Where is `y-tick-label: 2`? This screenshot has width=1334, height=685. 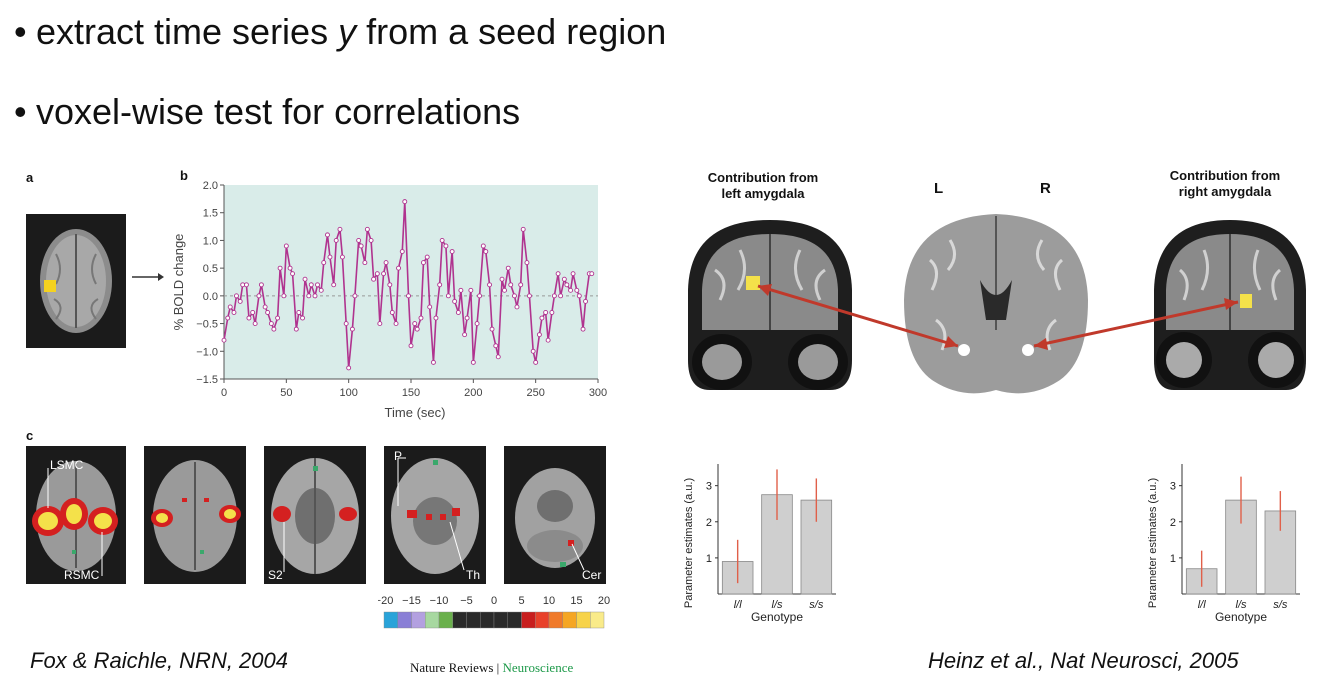
y-tick-label: 2 is located at coordinates (1173, 523).